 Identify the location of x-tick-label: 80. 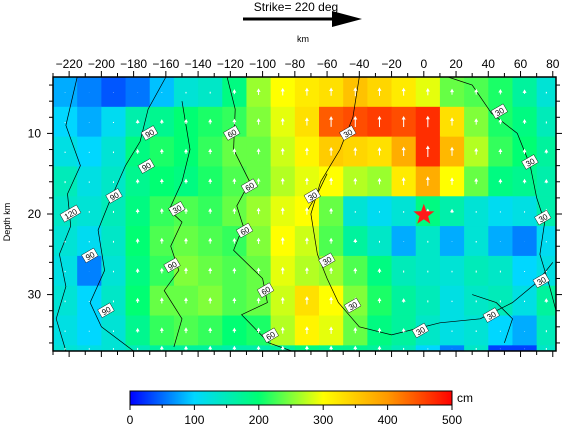
(553, 64).